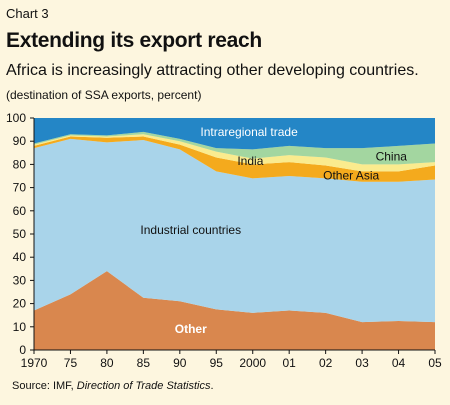  What do you see at coordinates (435, 363) in the screenshot?
I see `x-tick-label: 05` at bounding box center [435, 363].